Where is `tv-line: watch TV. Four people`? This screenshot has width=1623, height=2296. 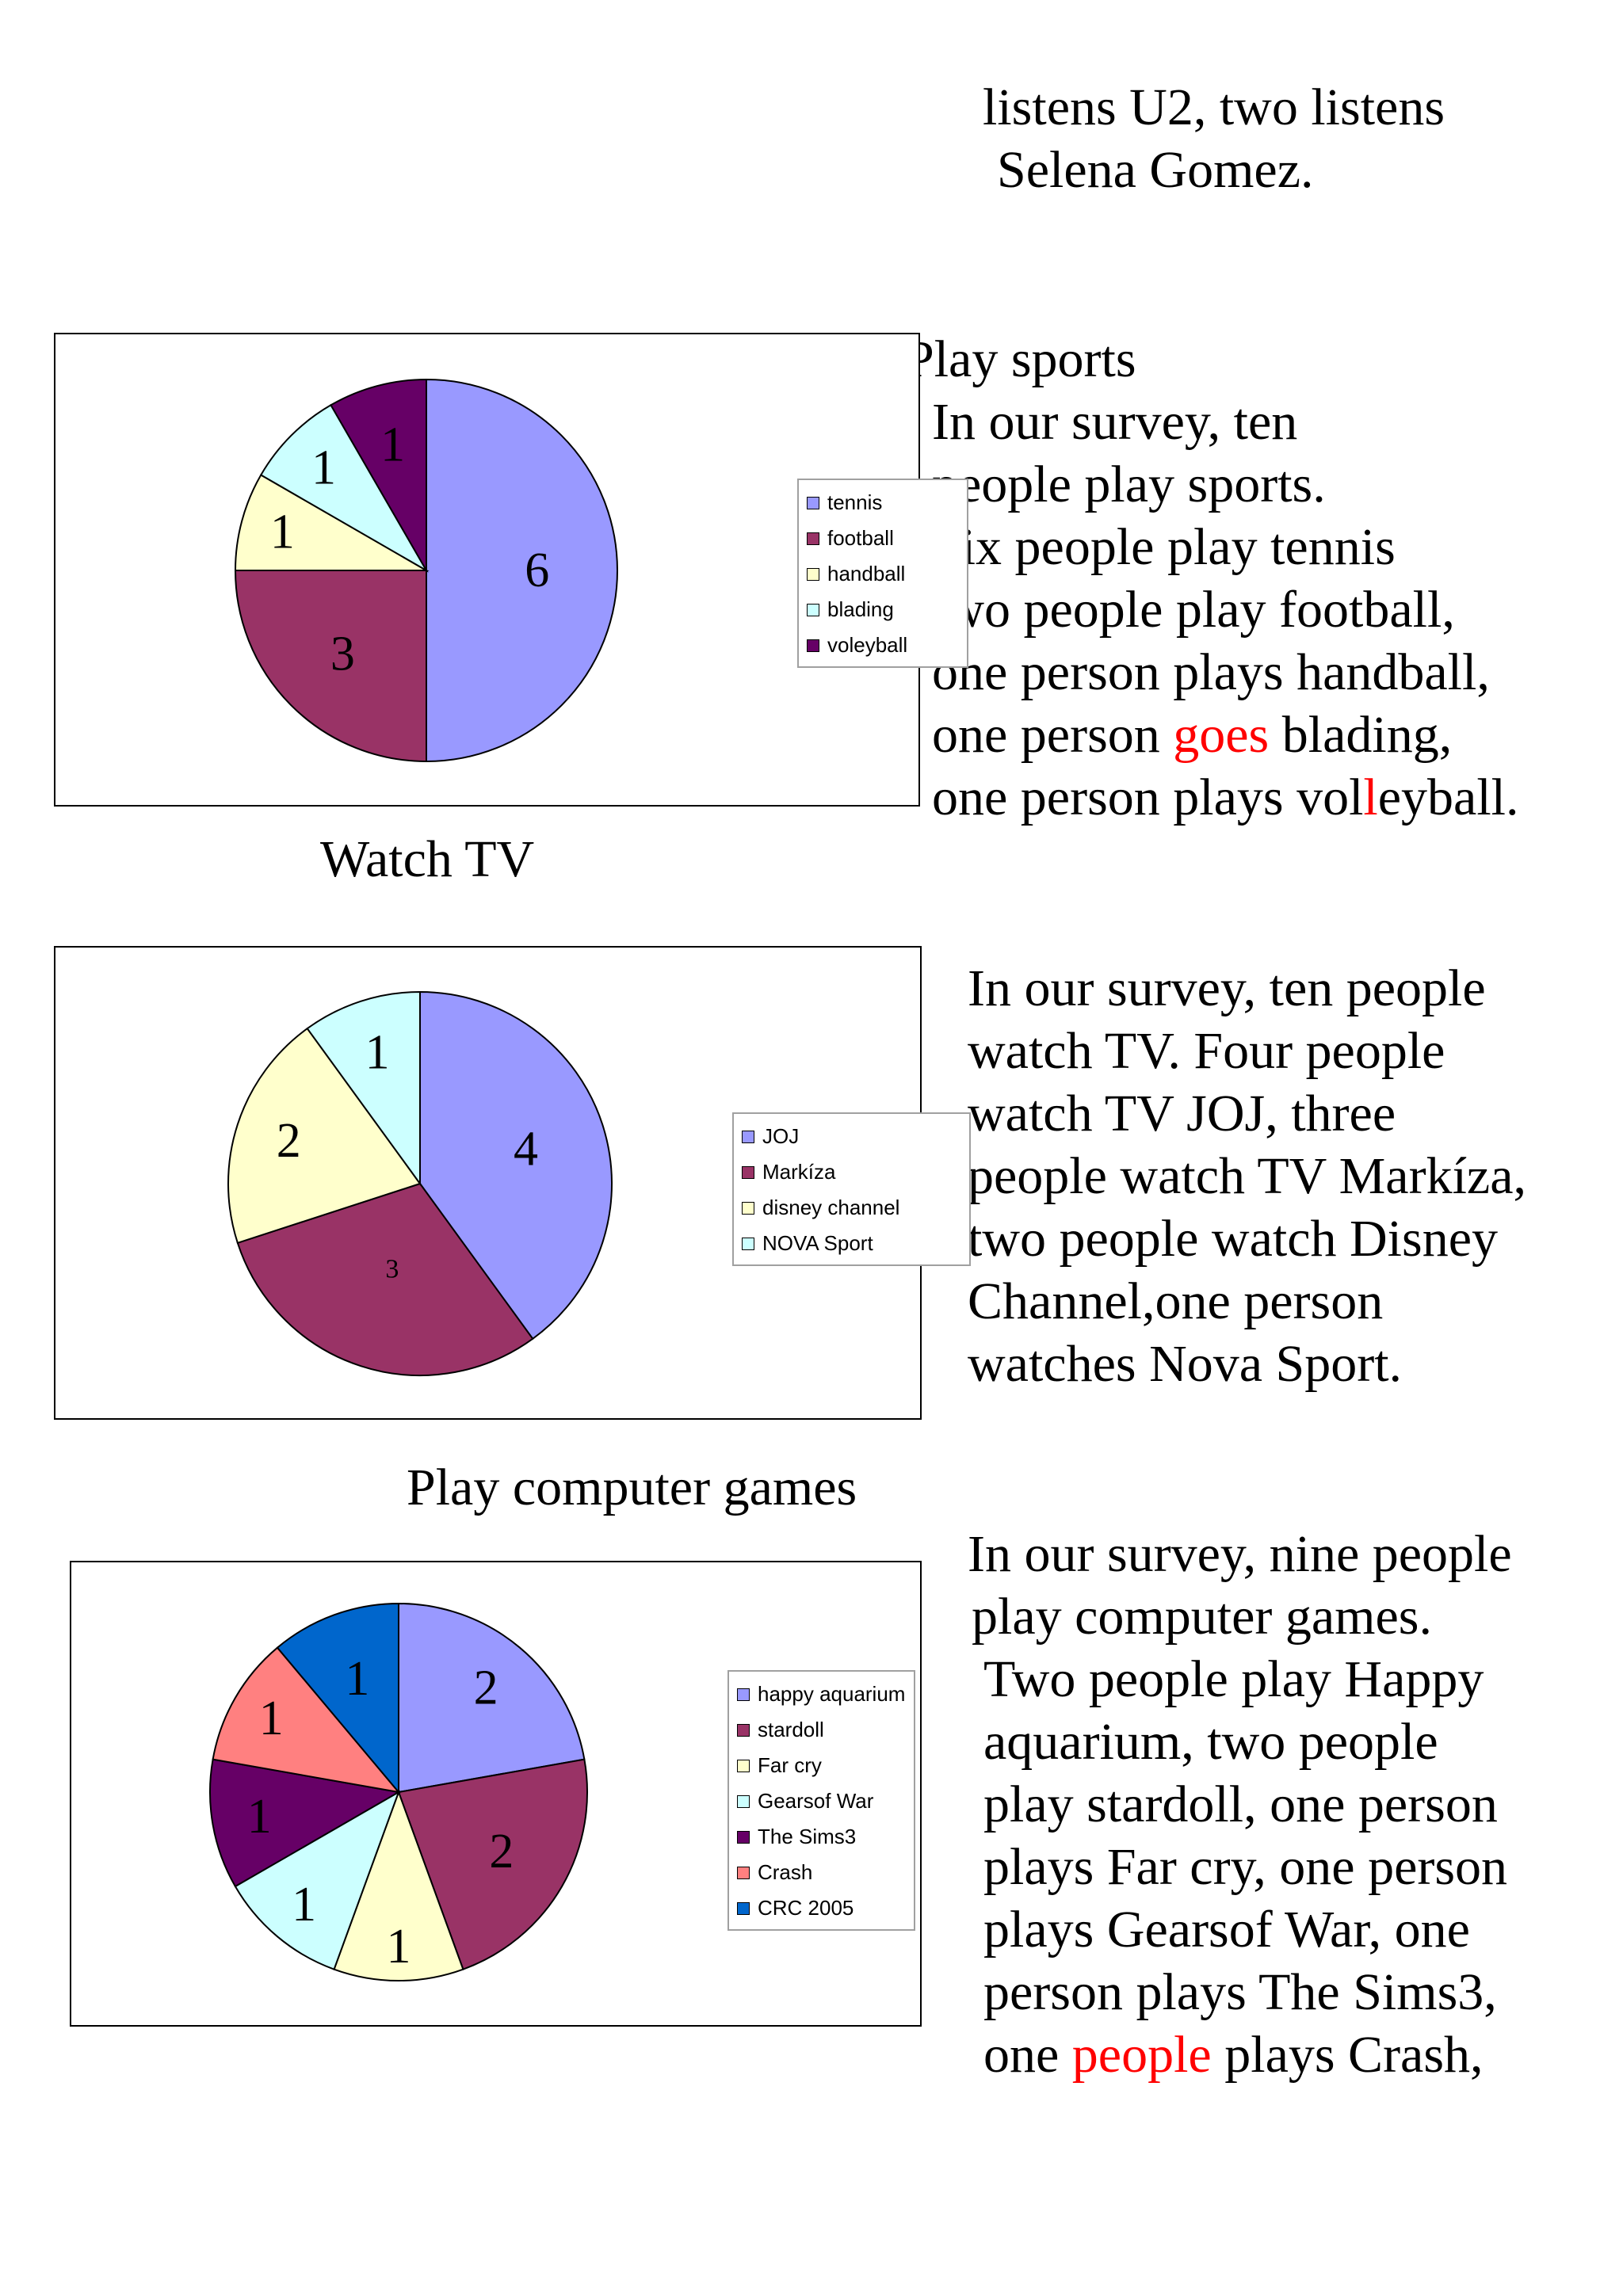 tv-line: watch TV. Four people is located at coordinates (1206, 1051).